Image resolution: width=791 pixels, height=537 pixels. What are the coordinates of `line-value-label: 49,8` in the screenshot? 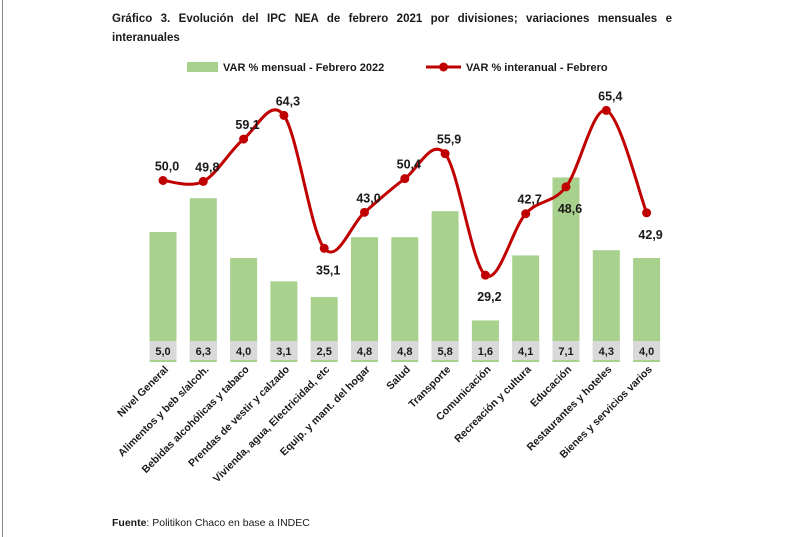 It's located at (207, 167).